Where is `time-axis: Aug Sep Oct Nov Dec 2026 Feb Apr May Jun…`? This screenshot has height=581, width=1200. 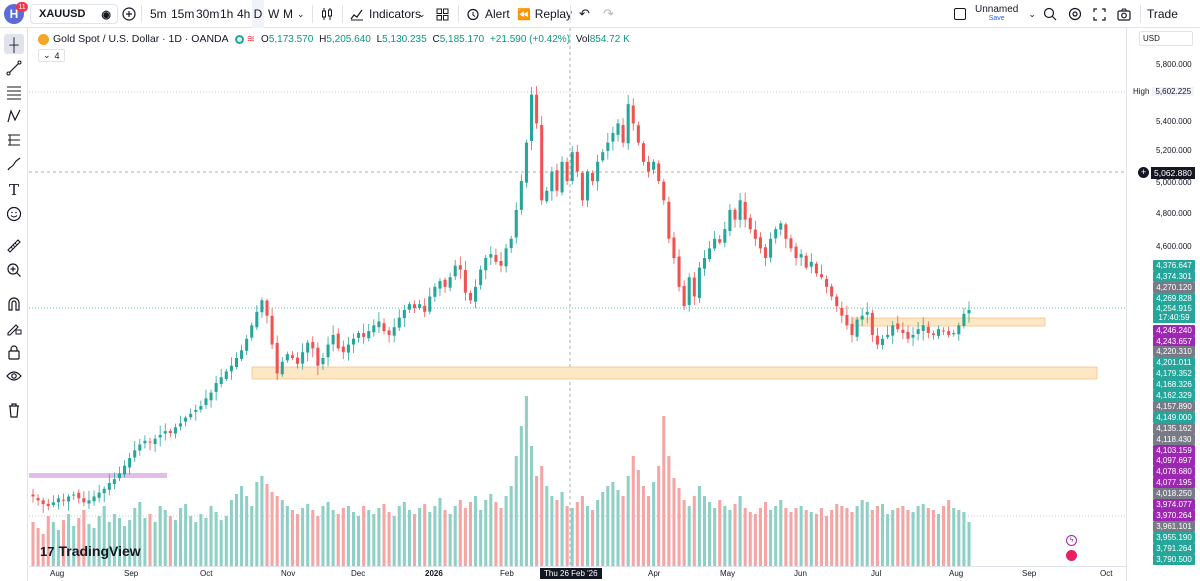
time-axis: Aug Sep Oct Nov Dec 2026 Feb Apr May Jun… is located at coordinates (577, 573).